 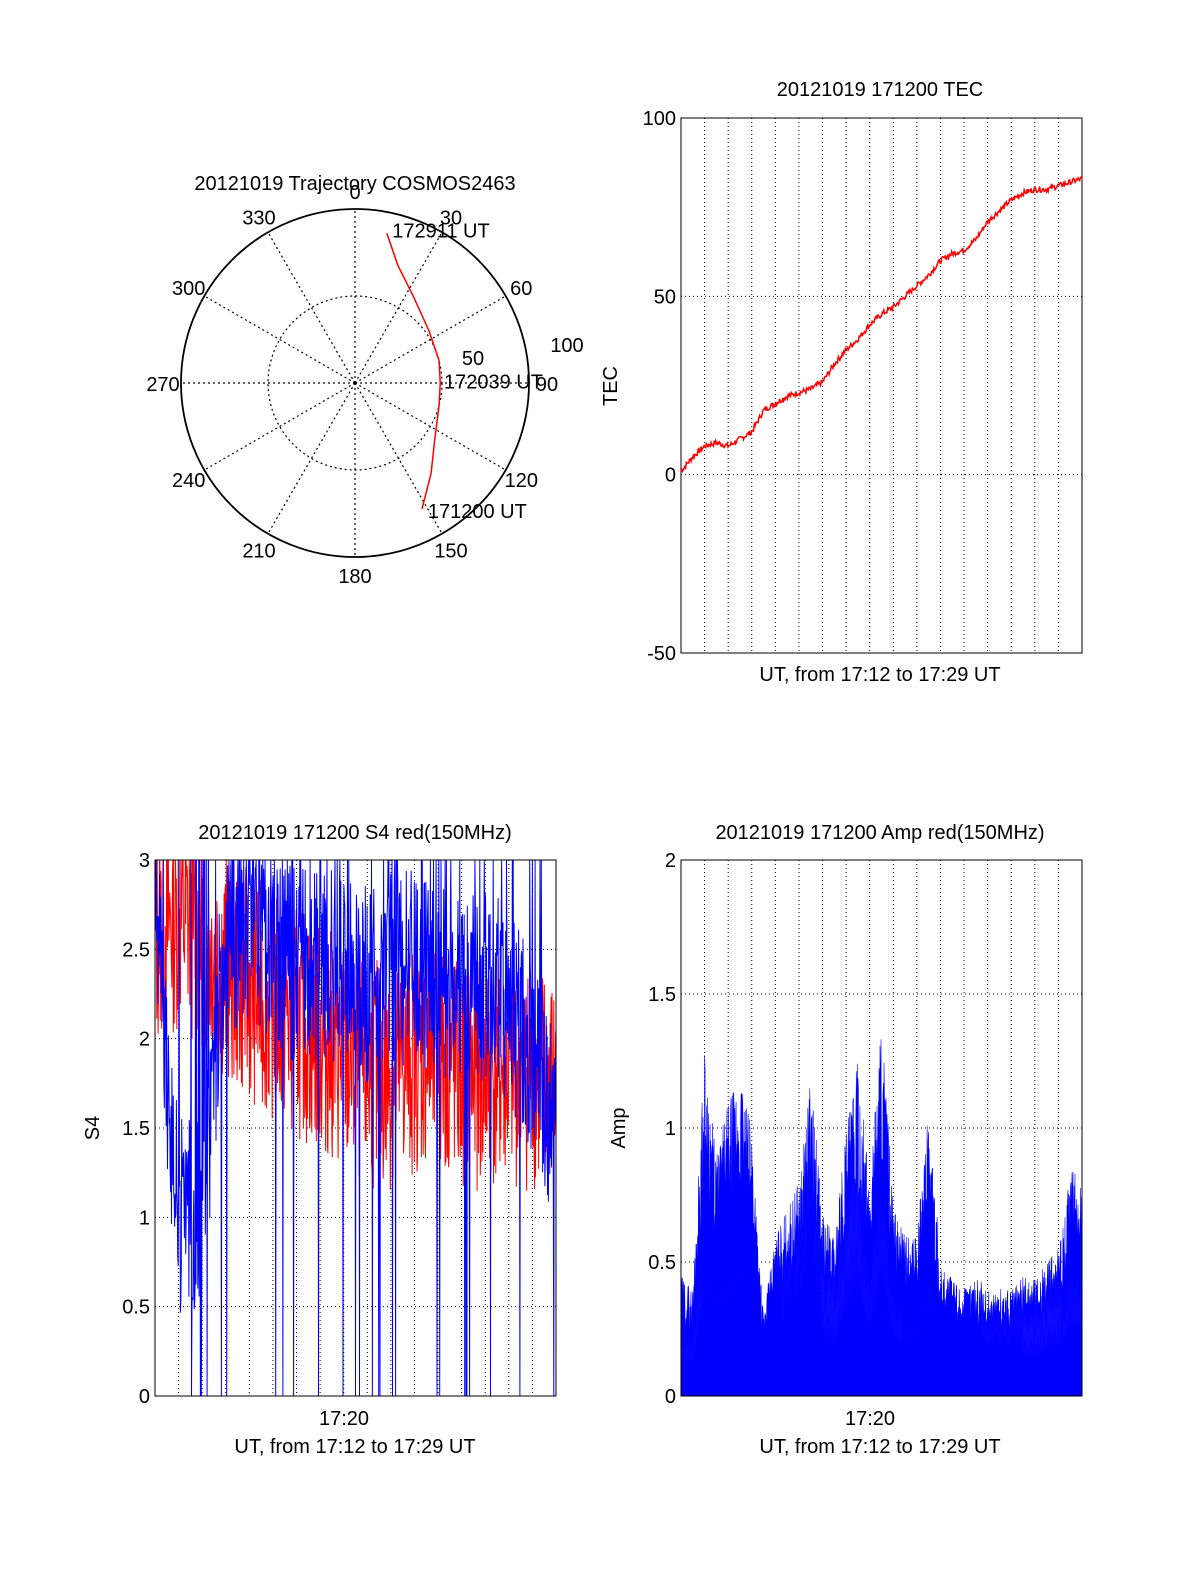 I want to click on azimuth-tick-label: 300, so click(x=188, y=289).